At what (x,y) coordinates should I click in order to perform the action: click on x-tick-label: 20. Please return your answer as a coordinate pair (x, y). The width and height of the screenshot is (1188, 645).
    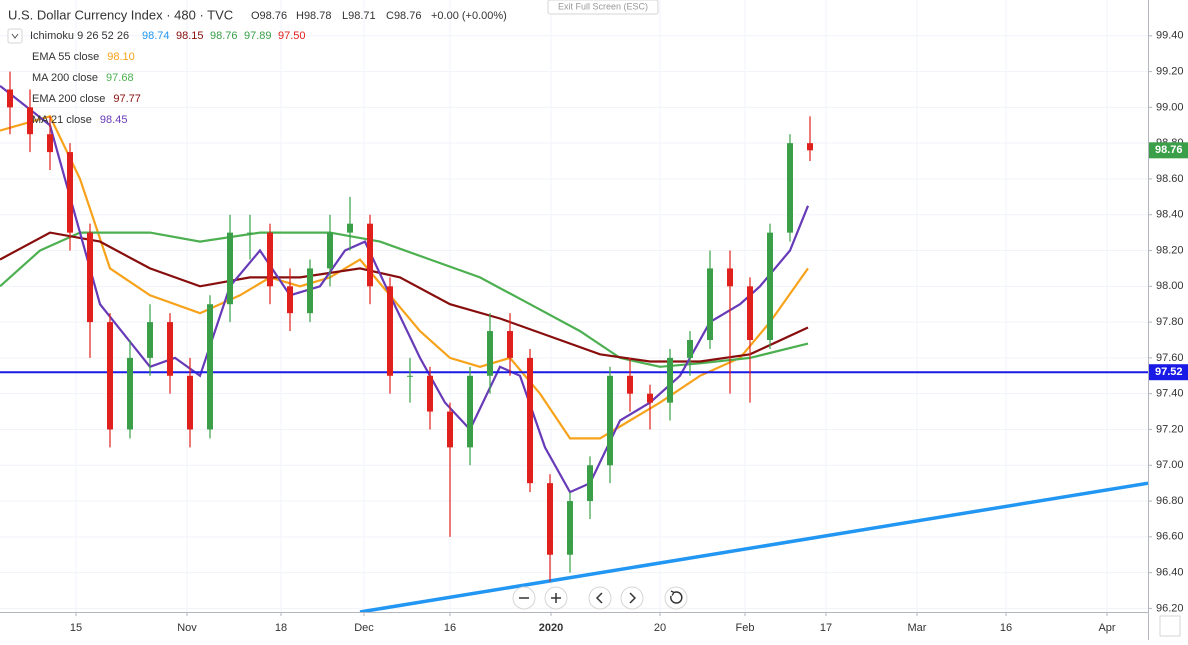
    Looking at the image, I should click on (660, 628).